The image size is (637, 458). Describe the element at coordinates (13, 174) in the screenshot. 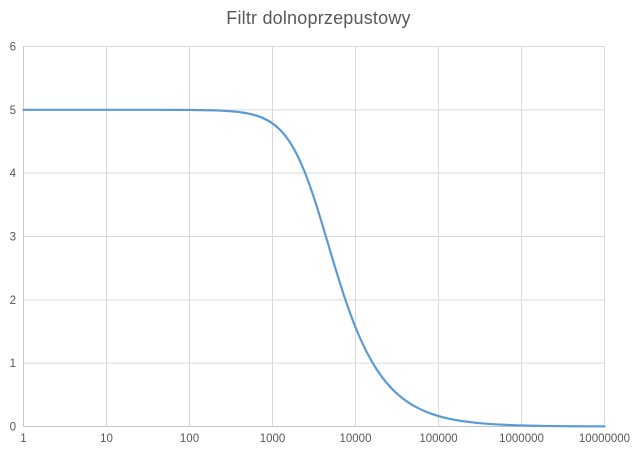

I see `y-axis-tick-label: 4` at that location.